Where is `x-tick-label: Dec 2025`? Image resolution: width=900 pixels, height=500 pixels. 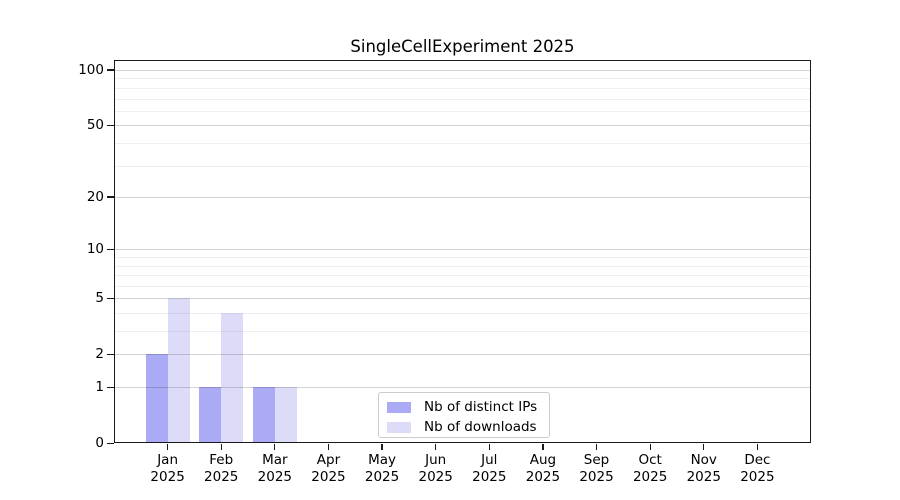
x-tick-label: Dec 2025 is located at coordinates (757, 468).